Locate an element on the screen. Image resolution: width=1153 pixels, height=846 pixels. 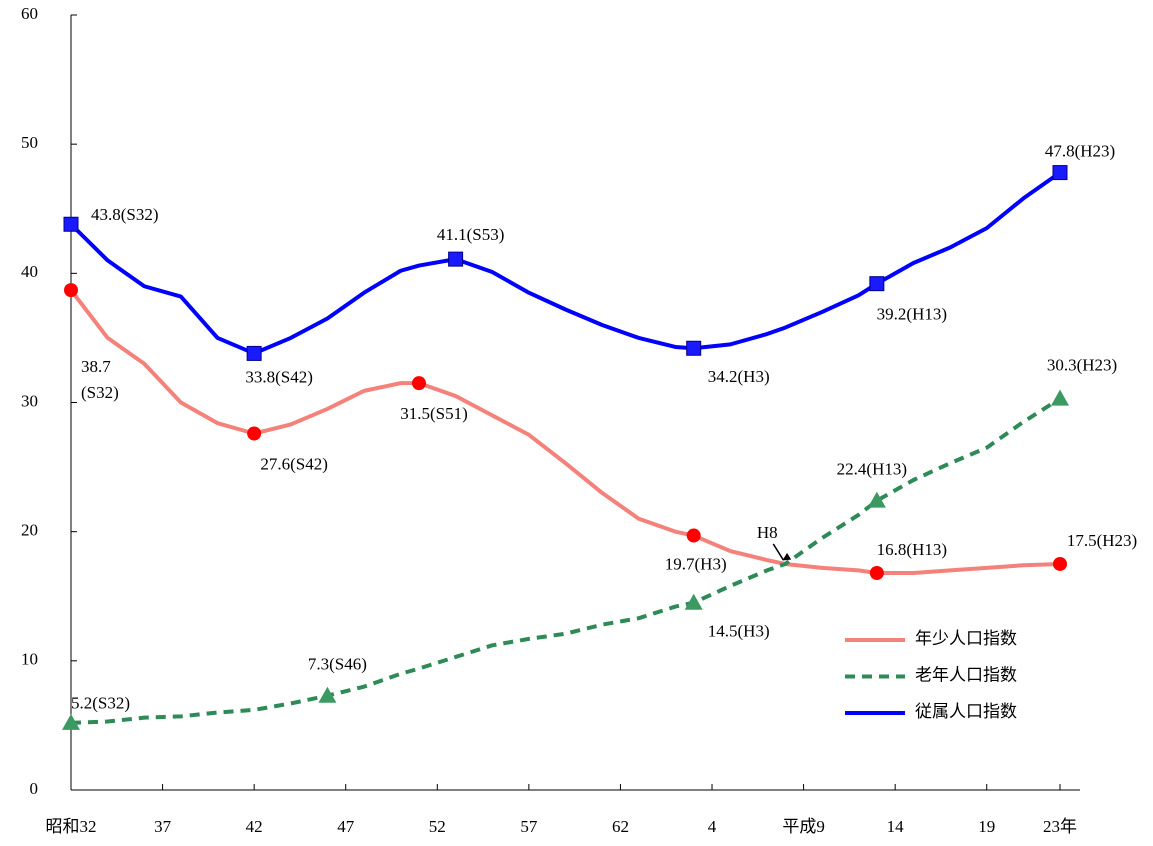
y-tick-label: 30 is located at coordinates (29, 400).